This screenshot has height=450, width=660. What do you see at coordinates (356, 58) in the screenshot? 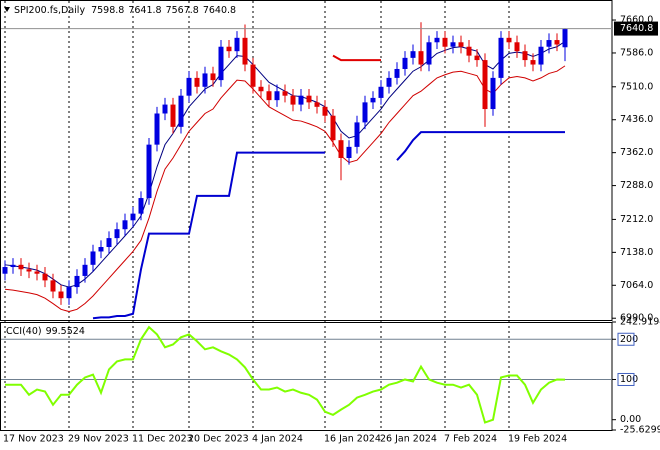
I see `overlay-line` at bounding box center [356, 58].